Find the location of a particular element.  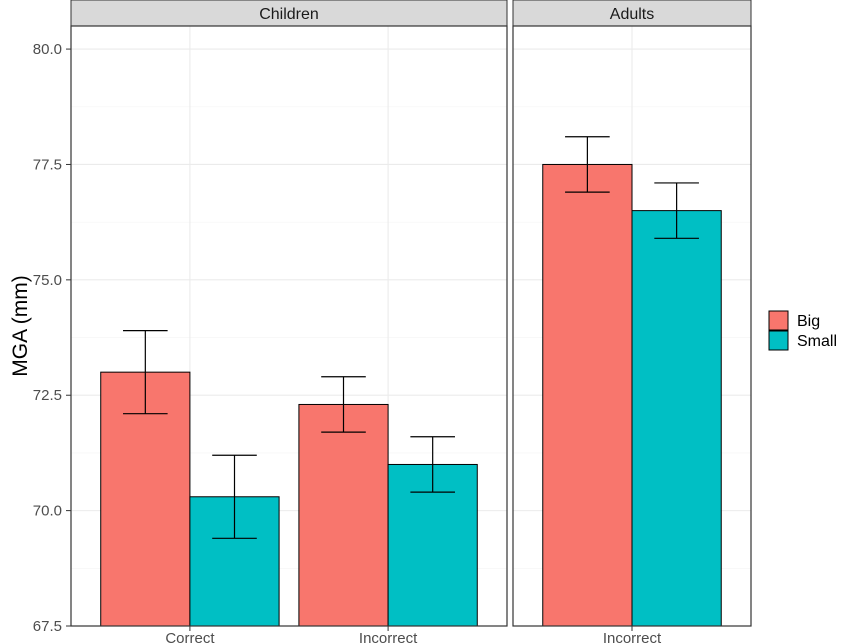

y-axis: 67.5 70.0 72.5 75.0 77.5 80.0 is located at coordinates (52, 338).